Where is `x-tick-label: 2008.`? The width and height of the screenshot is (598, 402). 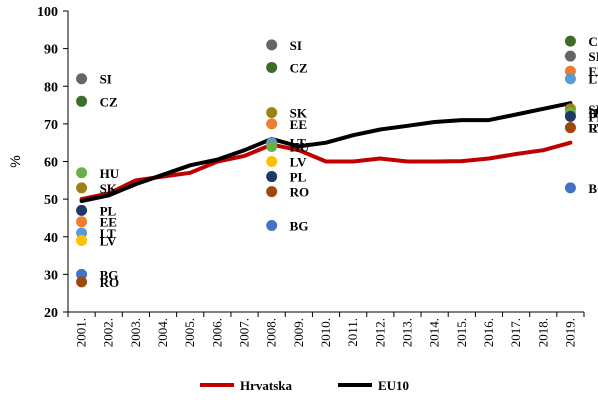 x-tick-label: 2008. is located at coordinates (271, 332).